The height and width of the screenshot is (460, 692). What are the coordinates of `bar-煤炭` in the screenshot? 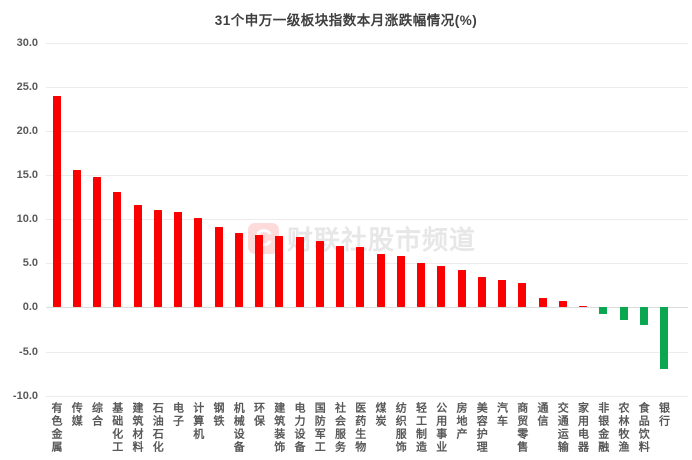 It's located at (380, 280).